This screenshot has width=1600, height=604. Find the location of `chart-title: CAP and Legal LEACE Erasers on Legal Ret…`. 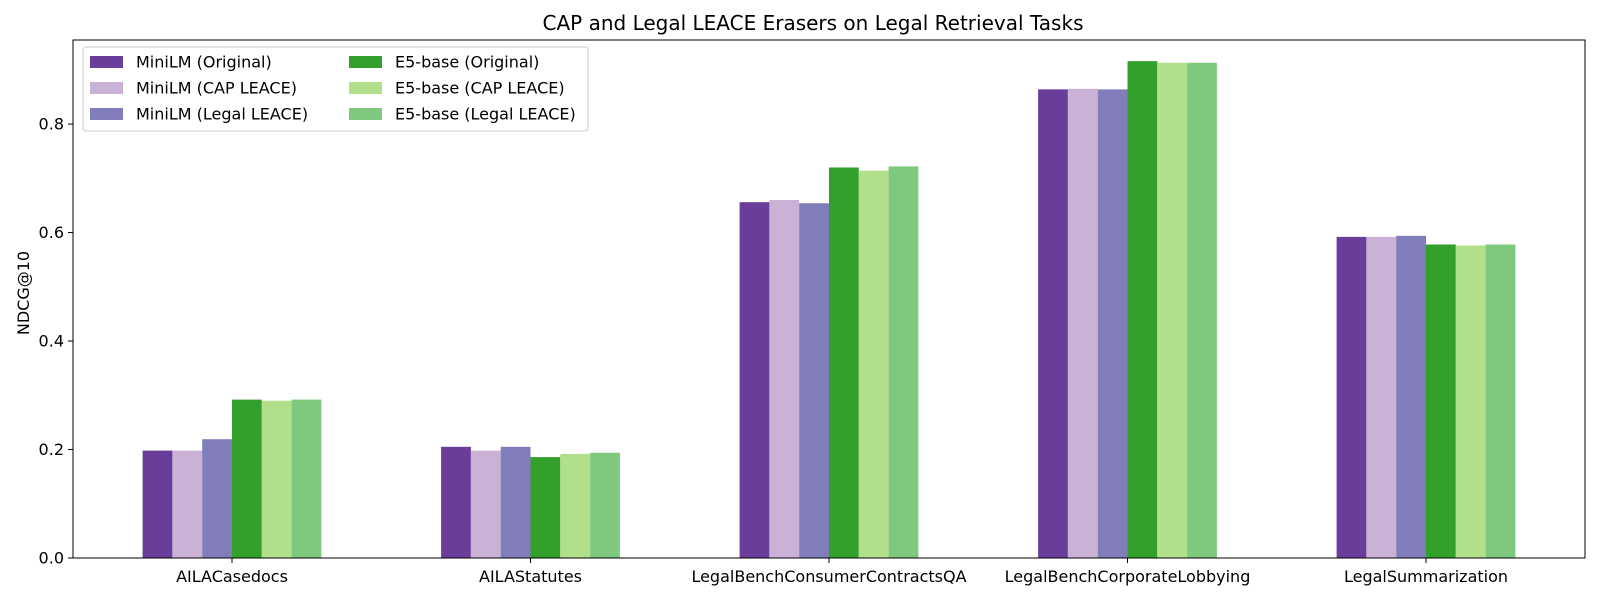

chart-title: CAP and Legal LEACE Erasers on Legal Ret… is located at coordinates (813, 23).